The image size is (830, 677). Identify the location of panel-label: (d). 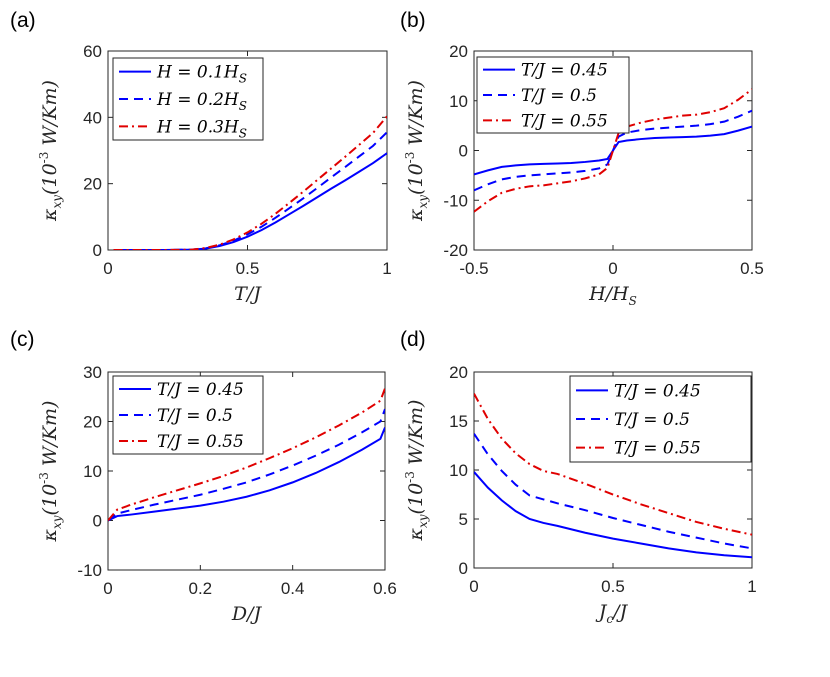
(413, 339).